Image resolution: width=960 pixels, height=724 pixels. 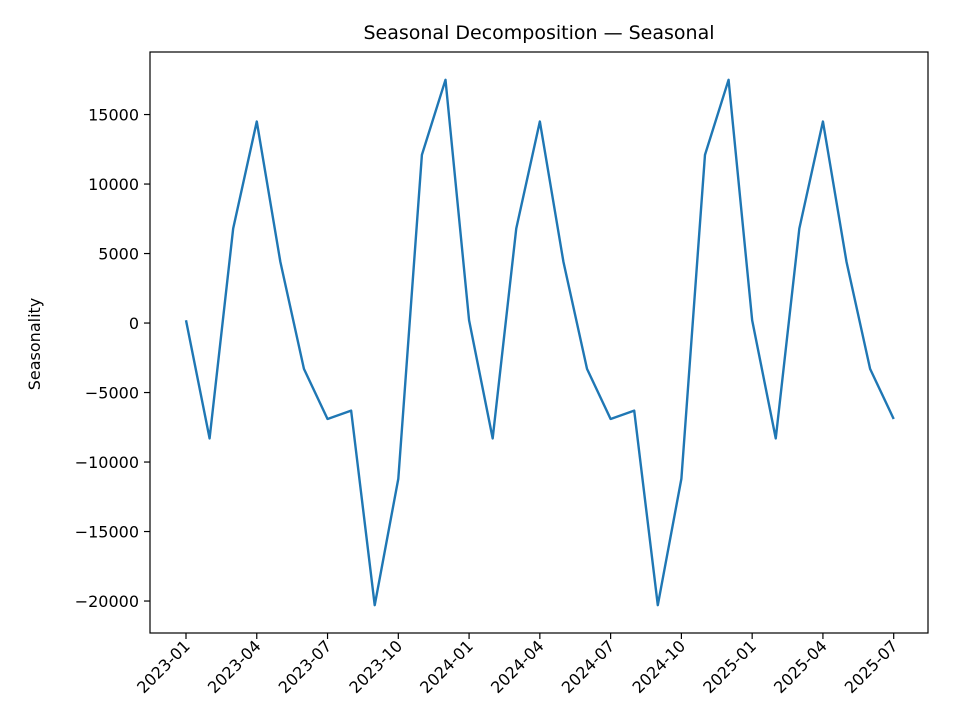 What do you see at coordinates (34, 344) in the screenshot?
I see `y-axis-label: Seasonality` at bounding box center [34, 344].